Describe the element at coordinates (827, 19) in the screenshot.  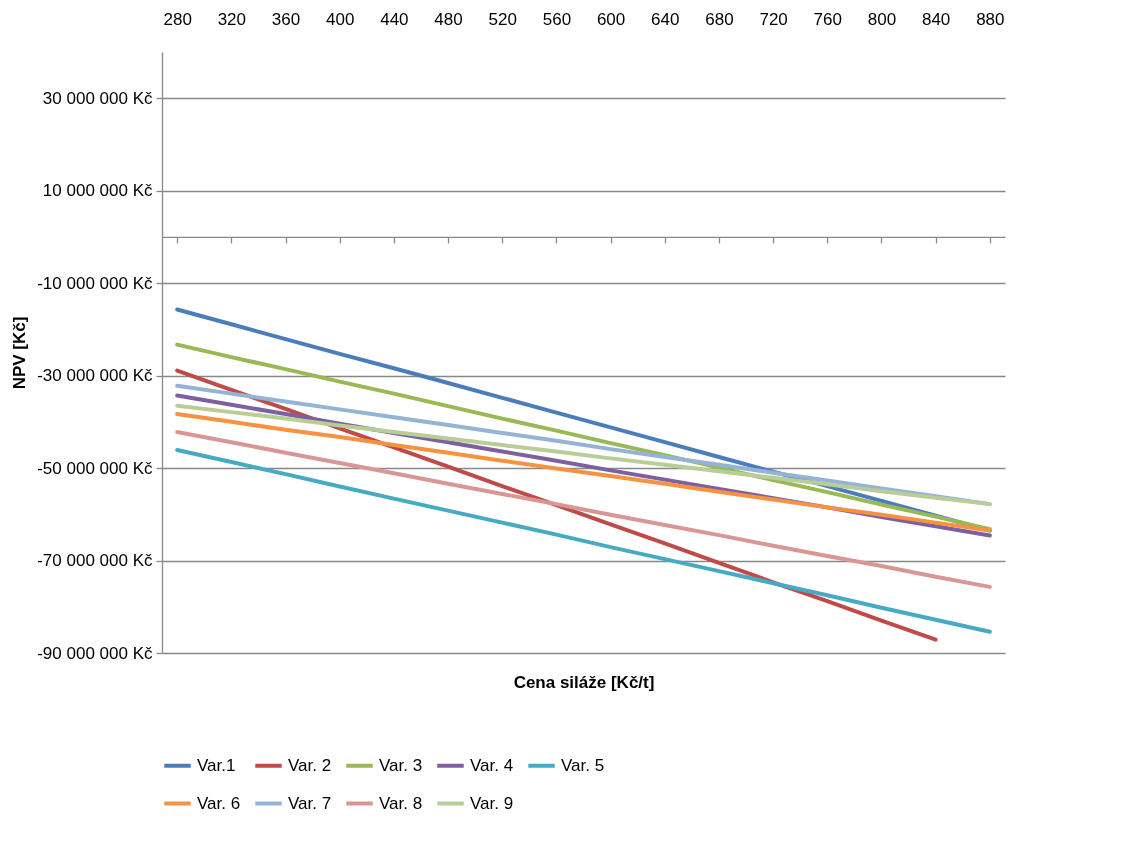
I see `x-tick-label: 760` at that location.